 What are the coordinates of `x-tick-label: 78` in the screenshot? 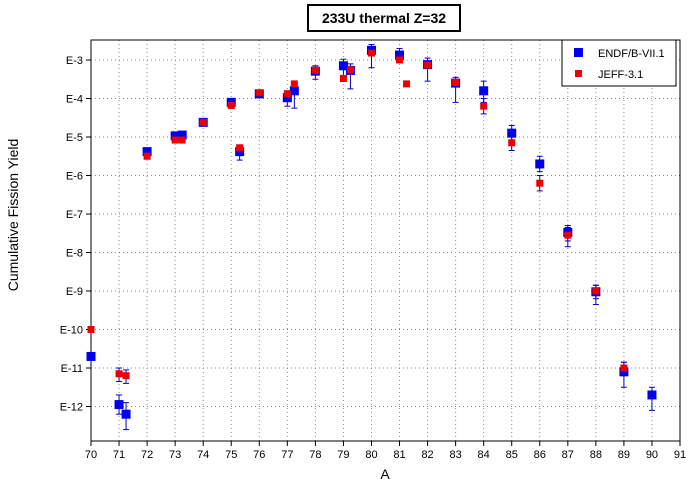 It's located at (315, 455).